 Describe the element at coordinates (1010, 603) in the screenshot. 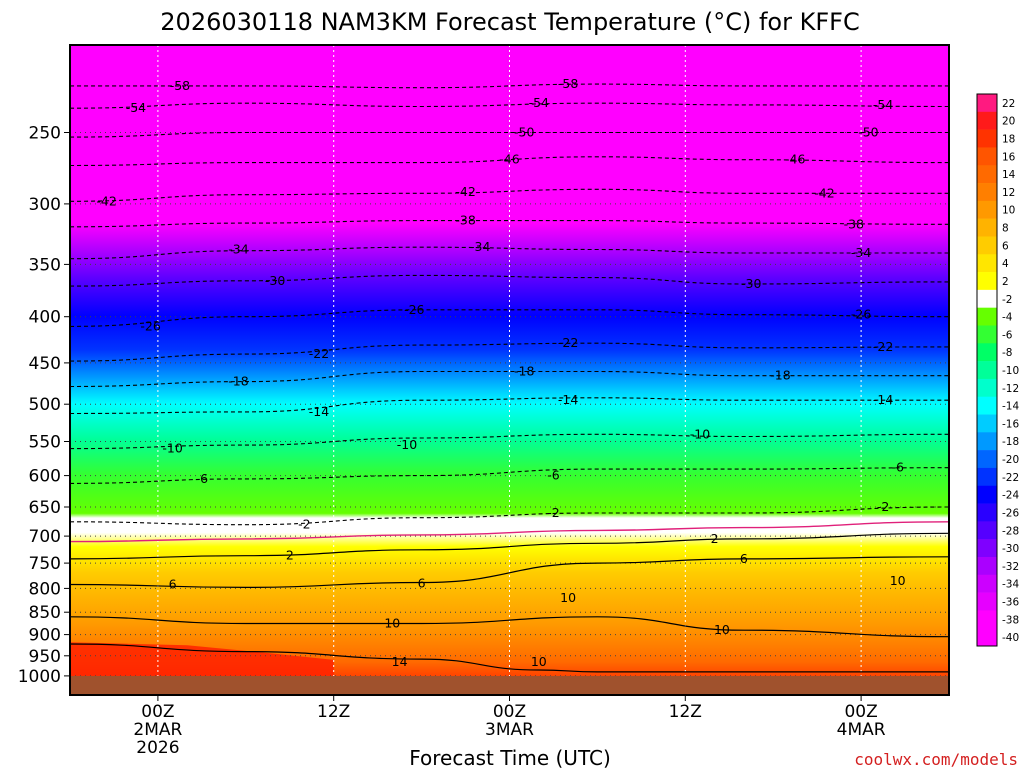

I see `colorbar-label: -36` at that location.